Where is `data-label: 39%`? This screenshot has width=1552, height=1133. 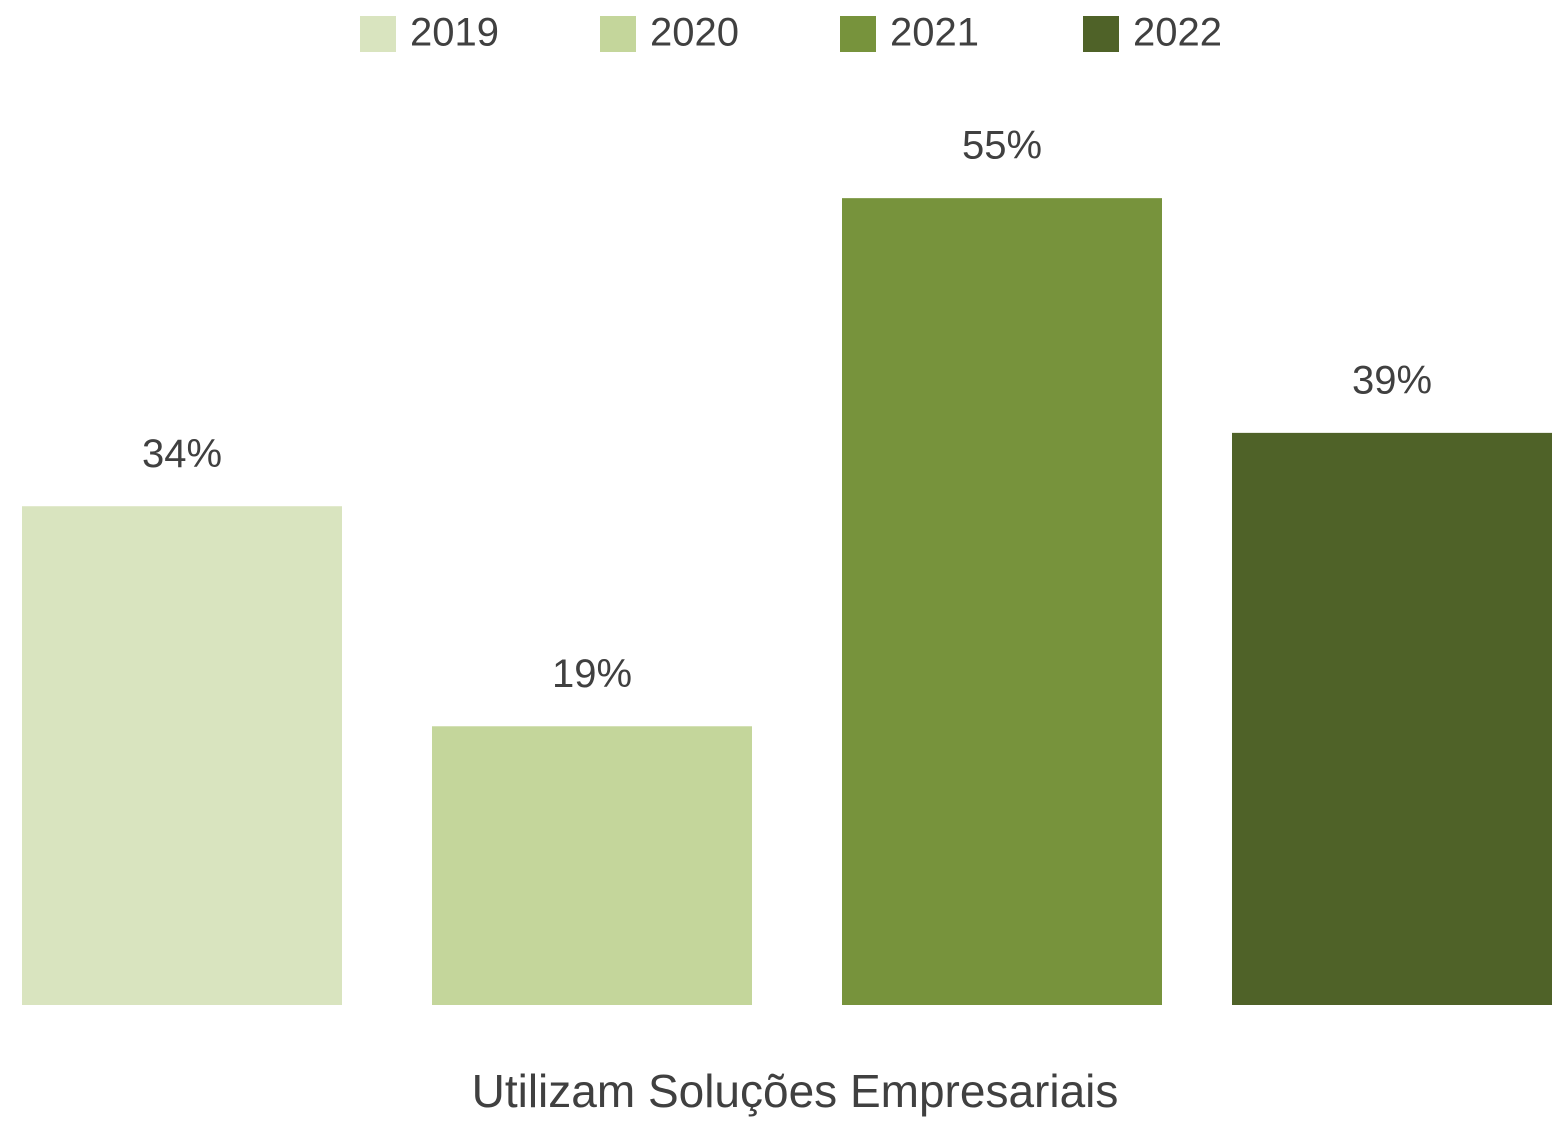 data-label: 39% is located at coordinates (1392, 380).